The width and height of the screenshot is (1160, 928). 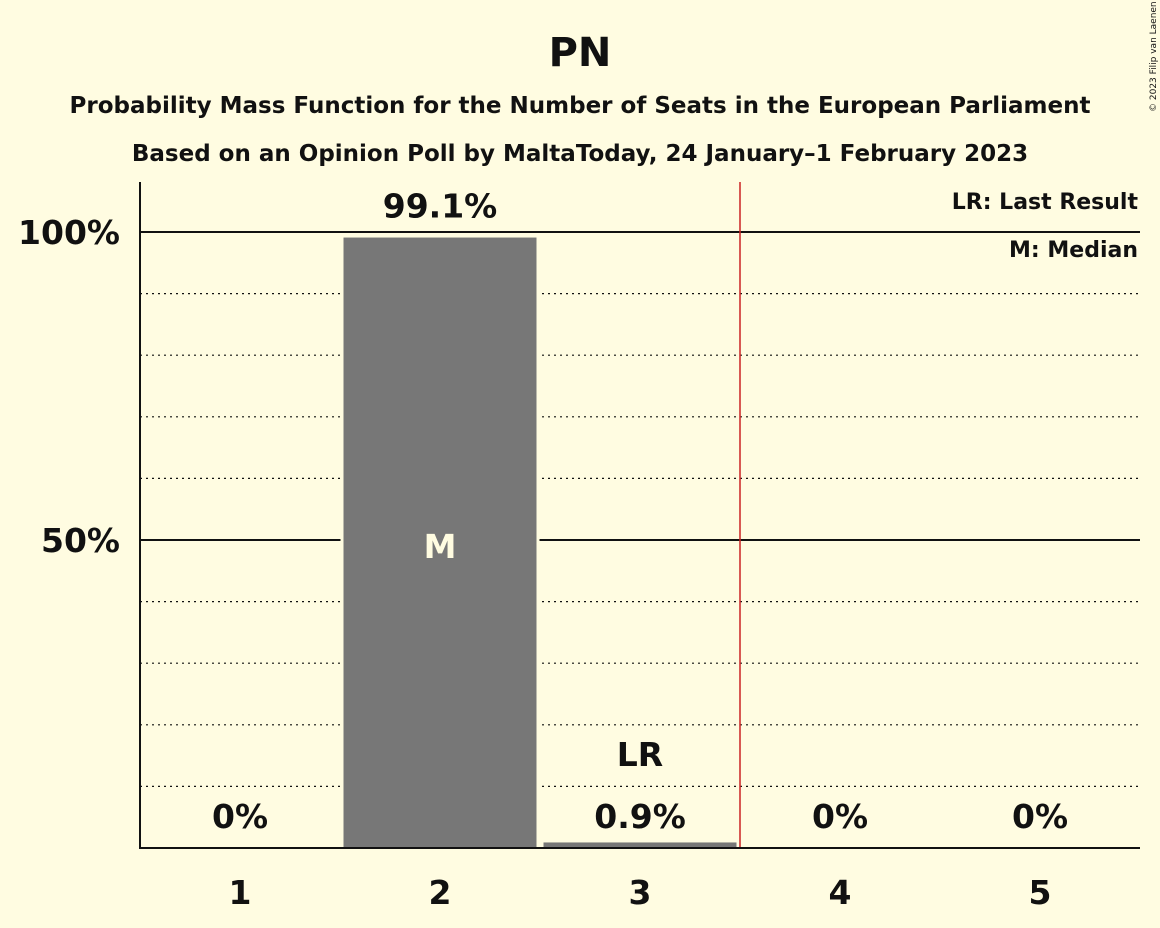 What do you see at coordinates (1040, 892) in the screenshot?
I see `x-tick-label: 5` at bounding box center [1040, 892].